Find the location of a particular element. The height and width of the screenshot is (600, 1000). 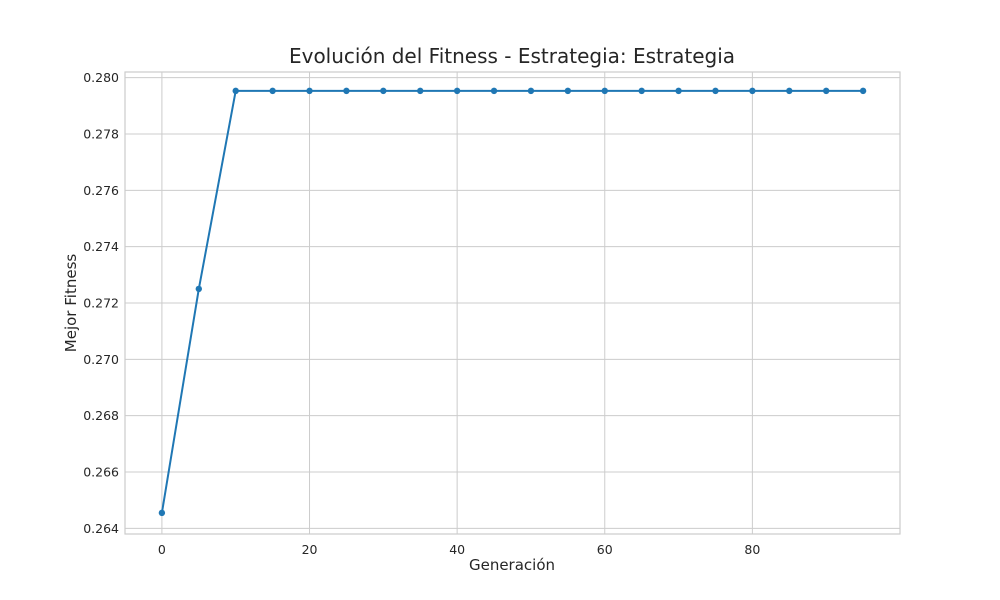

y-tick-label: 0.276 is located at coordinates (101, 190).